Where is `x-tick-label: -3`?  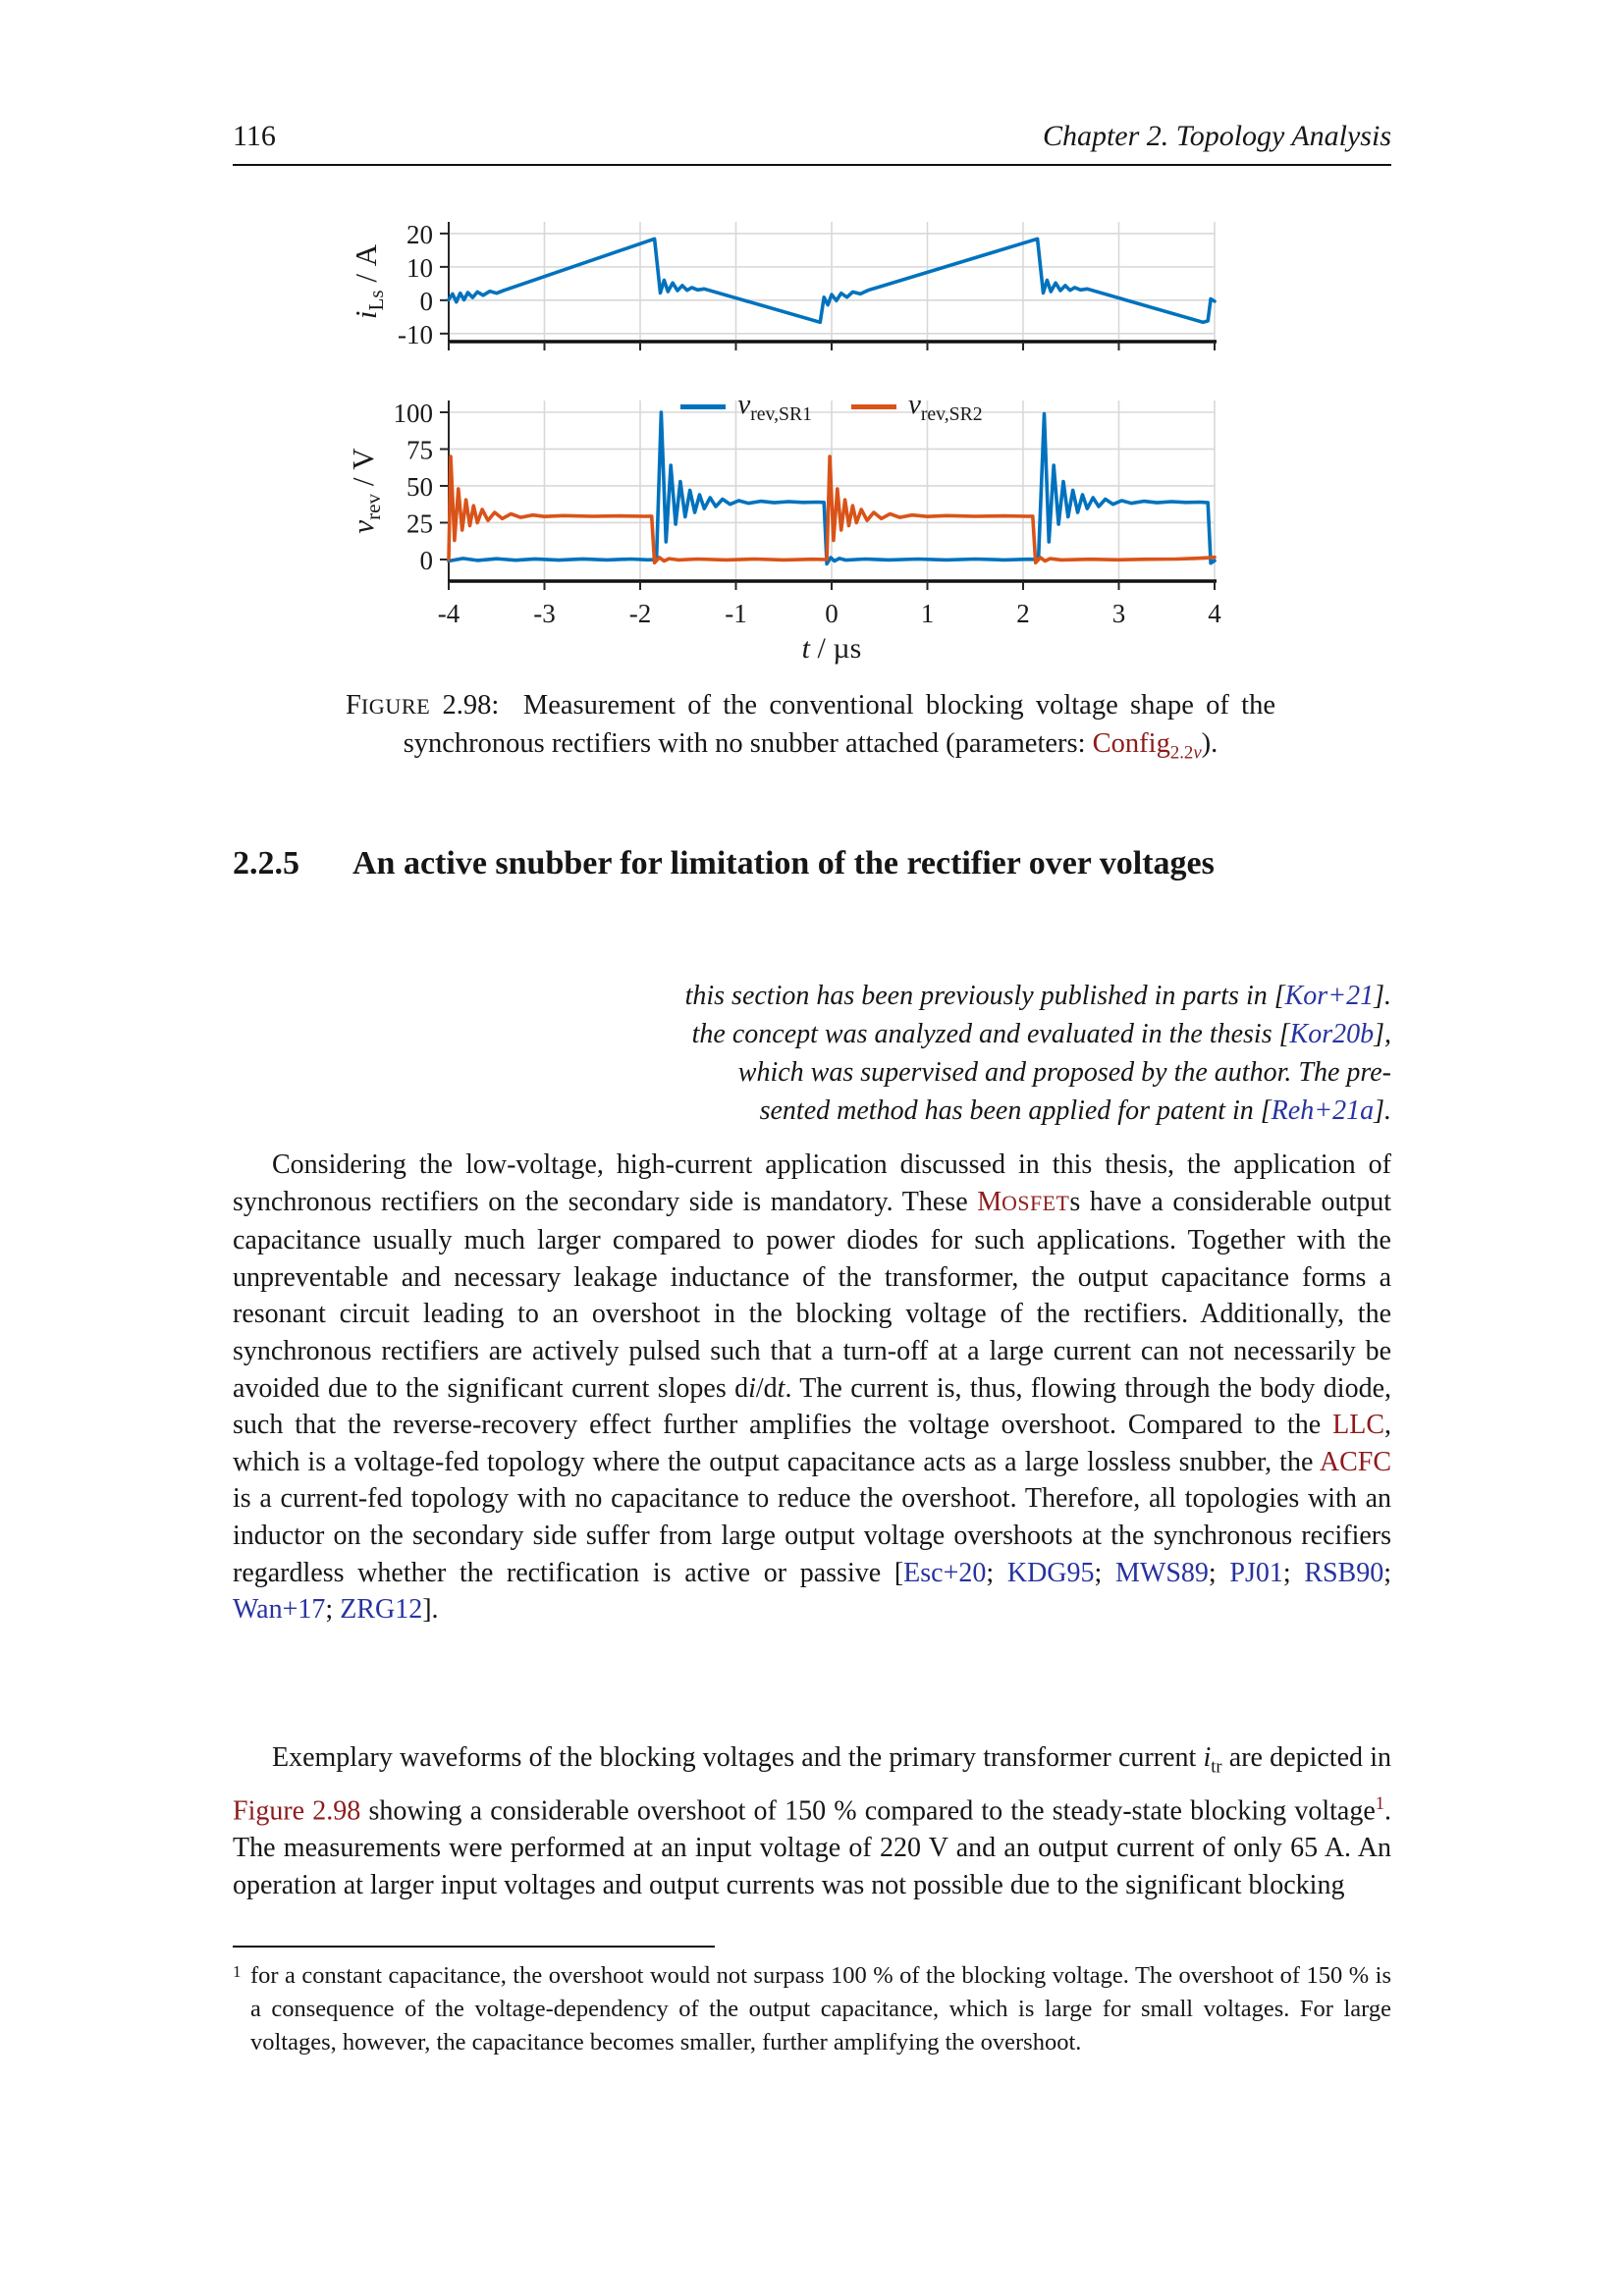
x-tick-label: -3 is located at coordinates (544, 613).